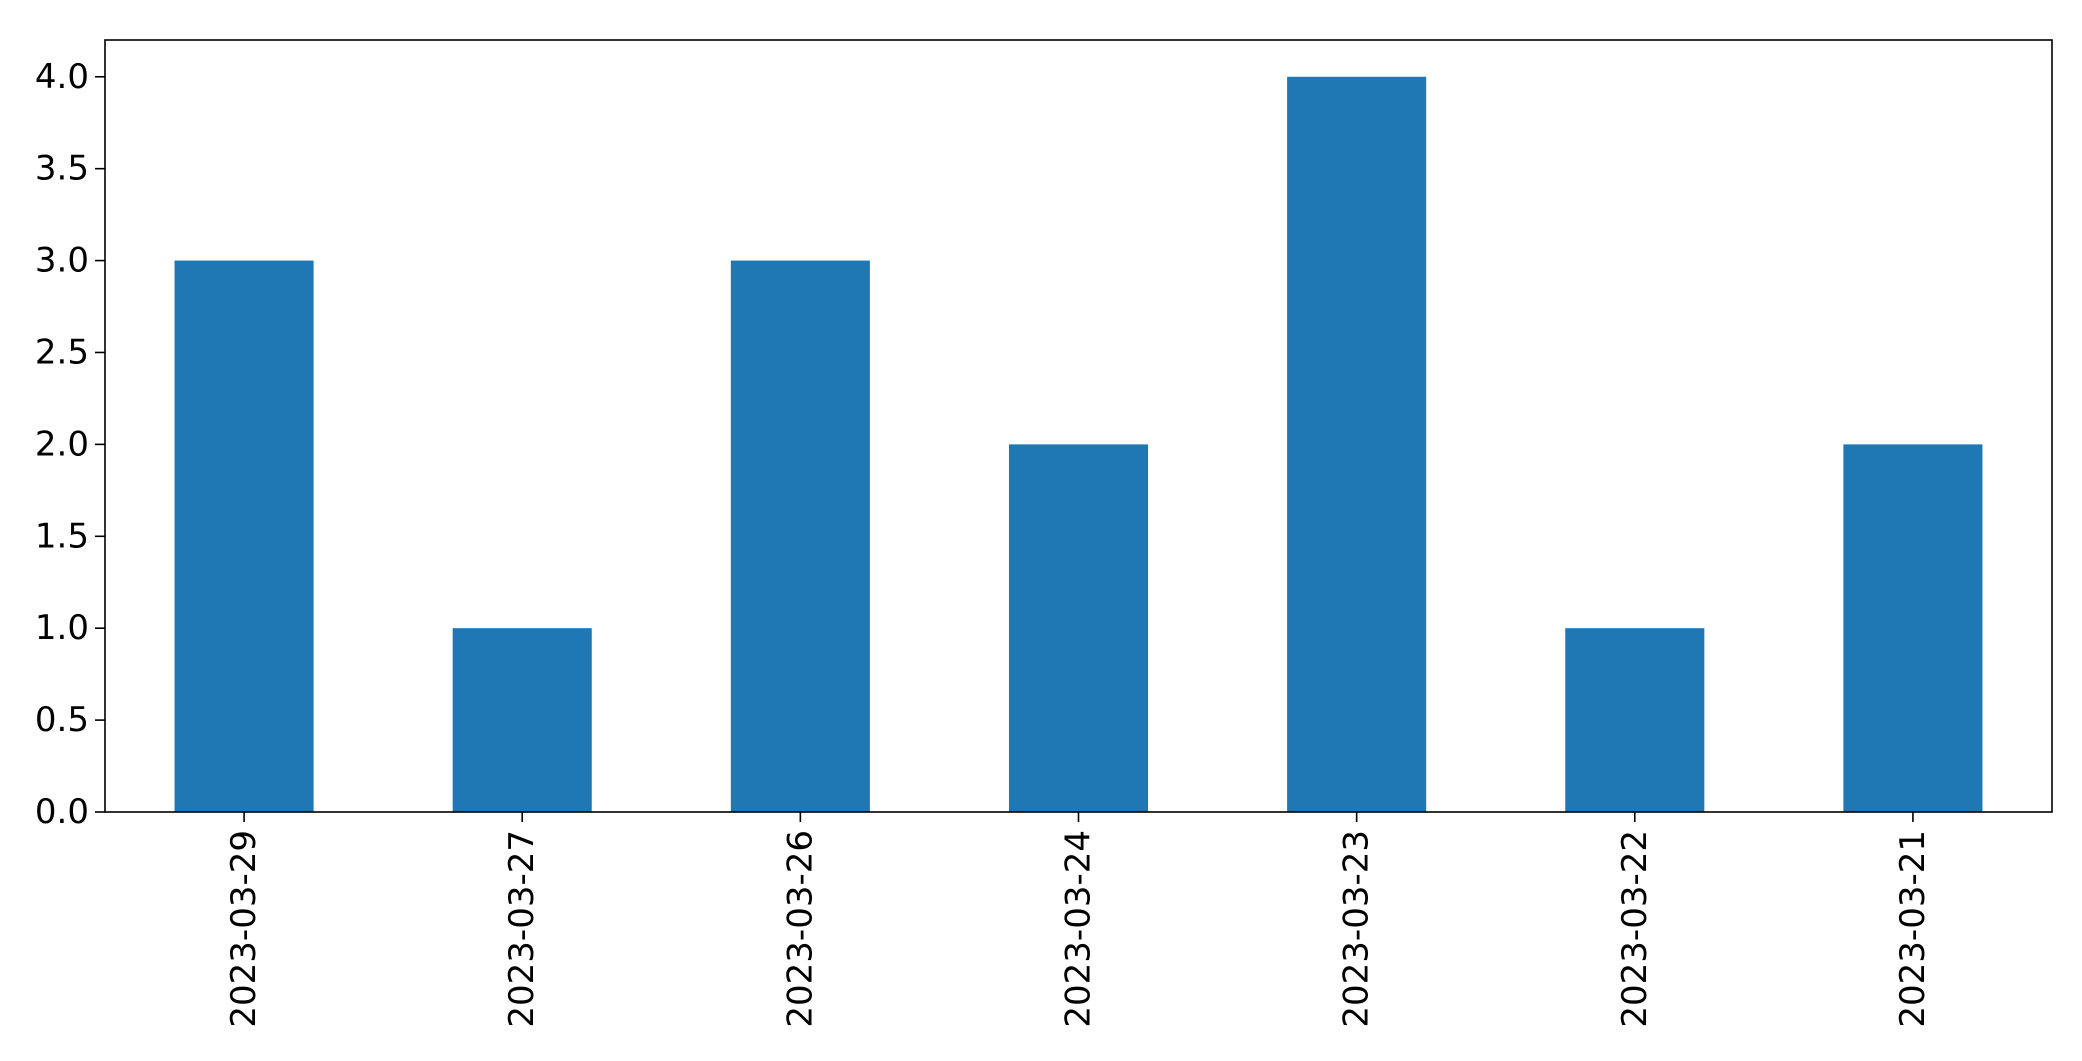 The image size is (2082, 1061). I want to click on y-tick-label: 3.0, so click(62, 261).